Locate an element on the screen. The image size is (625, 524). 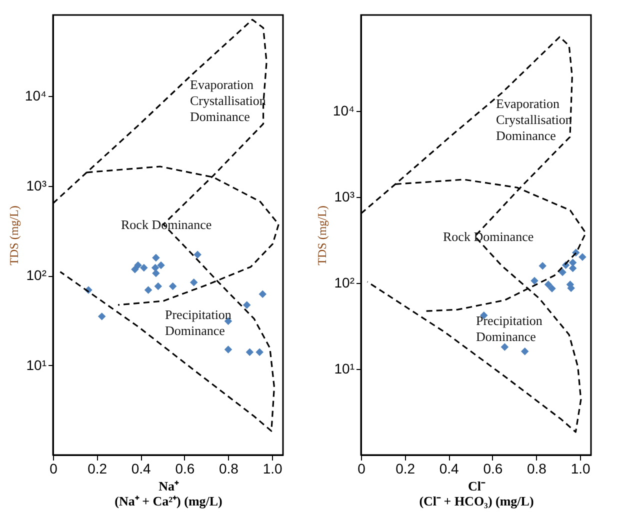
x-axis-title: Cl⁻ (Cl⁻ + HCO₃) (mg/L) is located at coordinates (476, 493).